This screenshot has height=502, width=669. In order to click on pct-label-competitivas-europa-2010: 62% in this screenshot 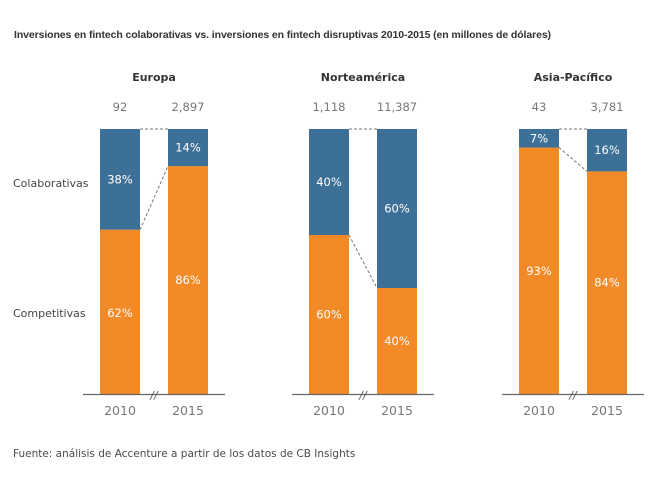, I will do `click(120, 313)`.